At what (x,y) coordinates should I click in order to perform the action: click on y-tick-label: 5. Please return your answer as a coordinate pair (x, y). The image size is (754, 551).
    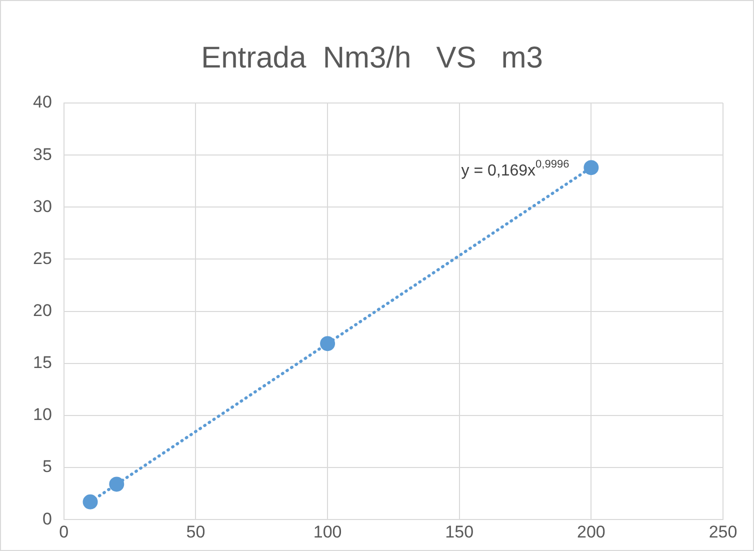
    Looking at the image, I should click on (47, 466).